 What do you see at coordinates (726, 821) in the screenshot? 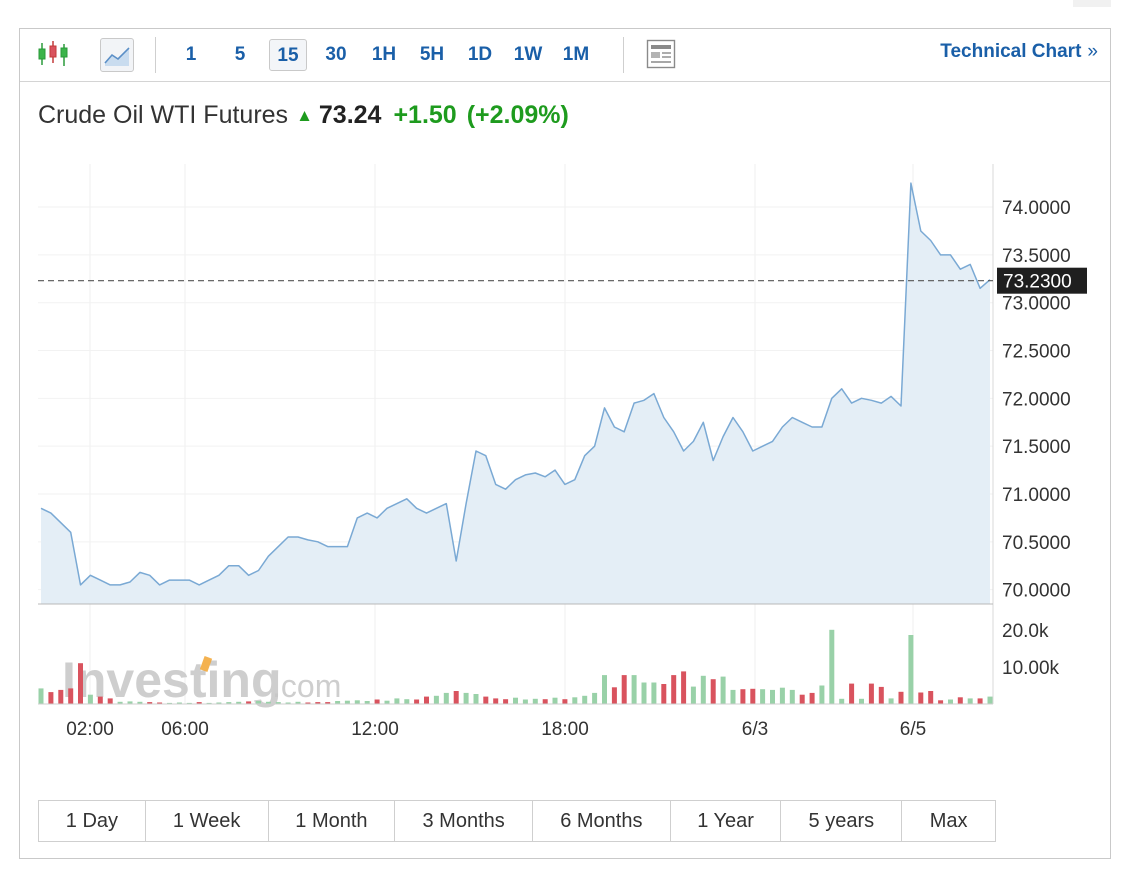
I see `range-1-year: 1 Year` at bounding box center [726, 821].